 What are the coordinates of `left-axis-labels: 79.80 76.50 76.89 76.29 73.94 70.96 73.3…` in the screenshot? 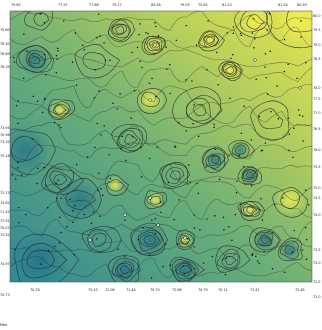 It's located at (5, 162).